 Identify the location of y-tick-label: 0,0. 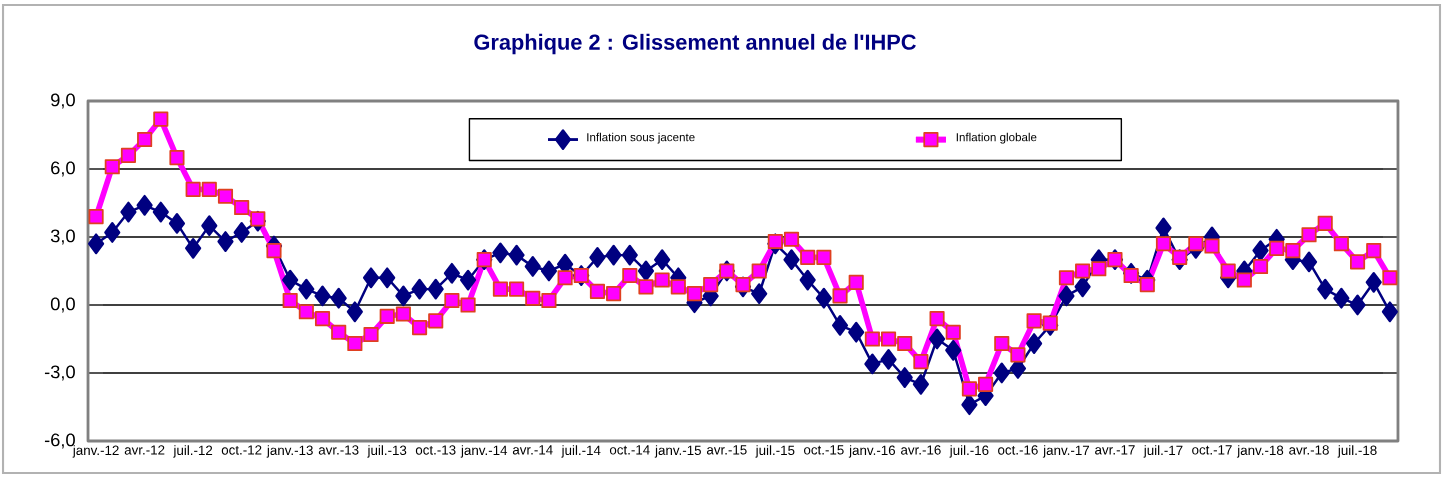
(62, 305).